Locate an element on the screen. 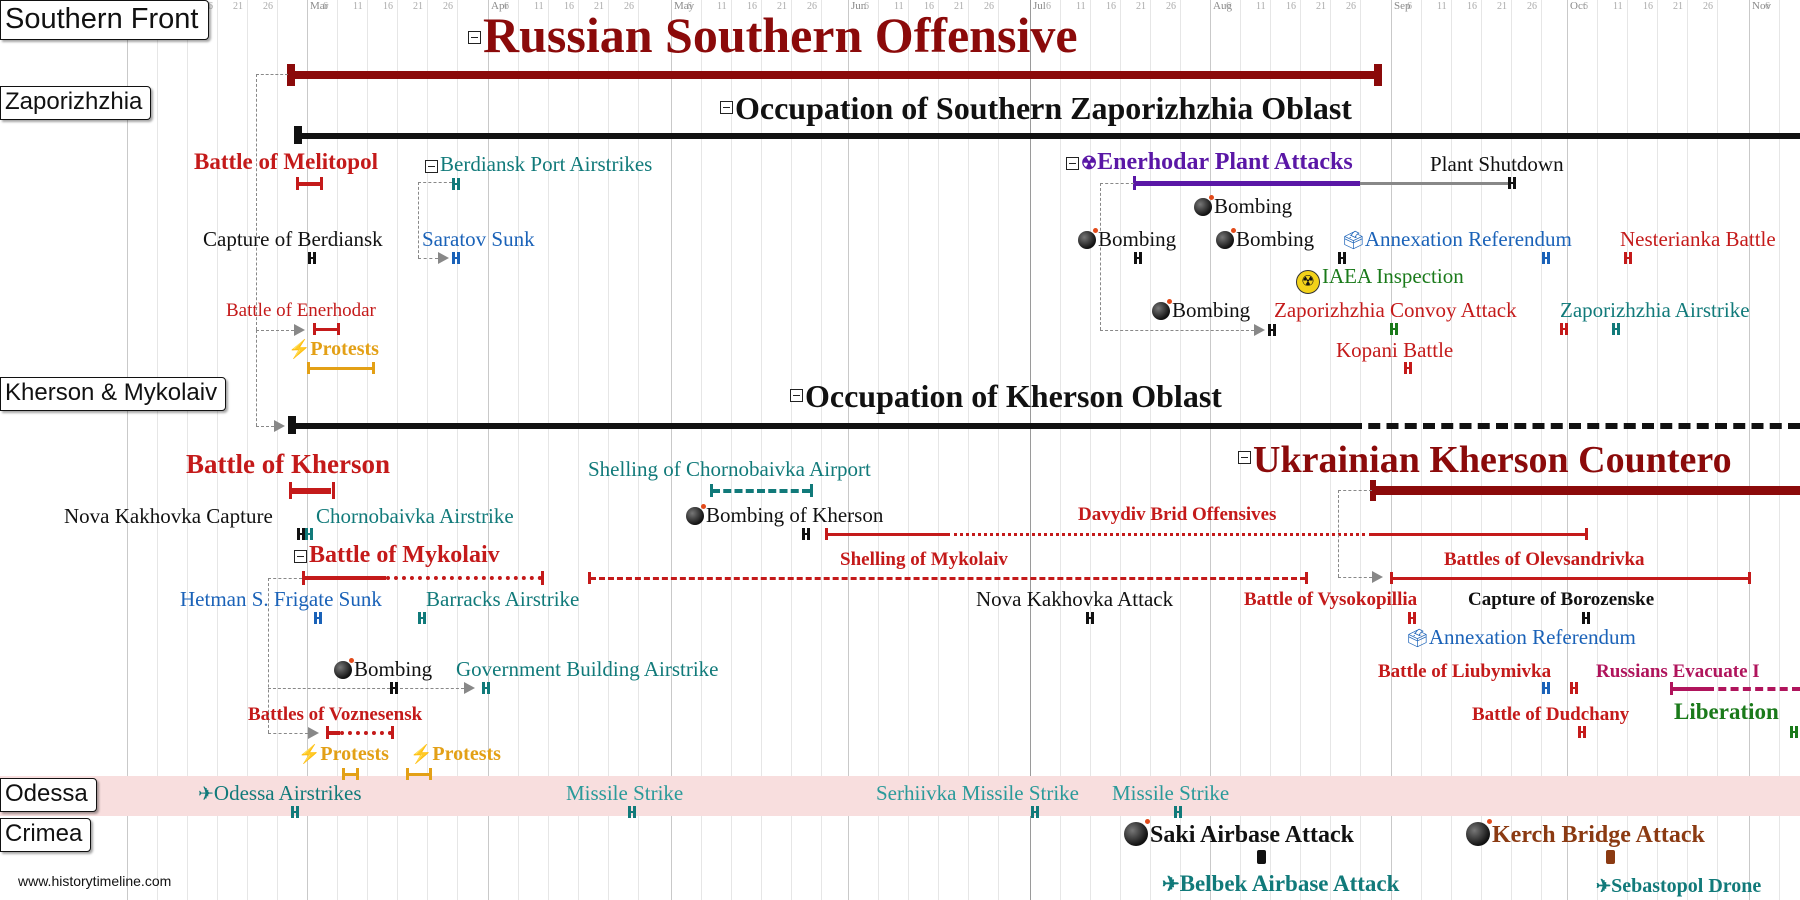 This screenshot has width=1800, height=900. kopani-battle-label: Kopani Battle is located at coordinates (1395, 350).